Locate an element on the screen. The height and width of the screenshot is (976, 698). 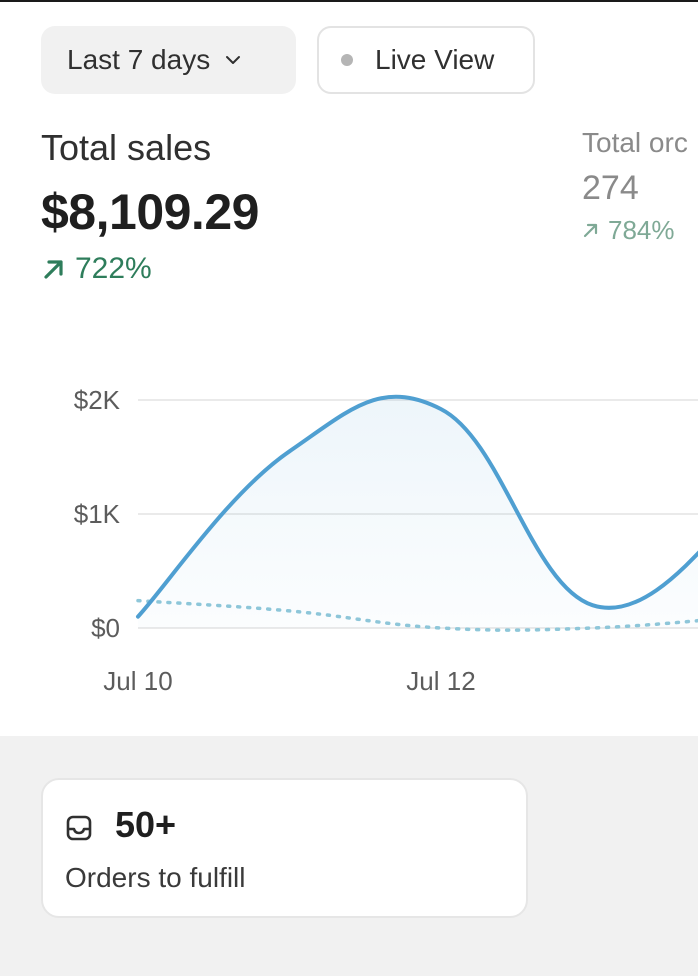
total-orders-metric: Total orc 274 784% is located at coordinates (635, 186).